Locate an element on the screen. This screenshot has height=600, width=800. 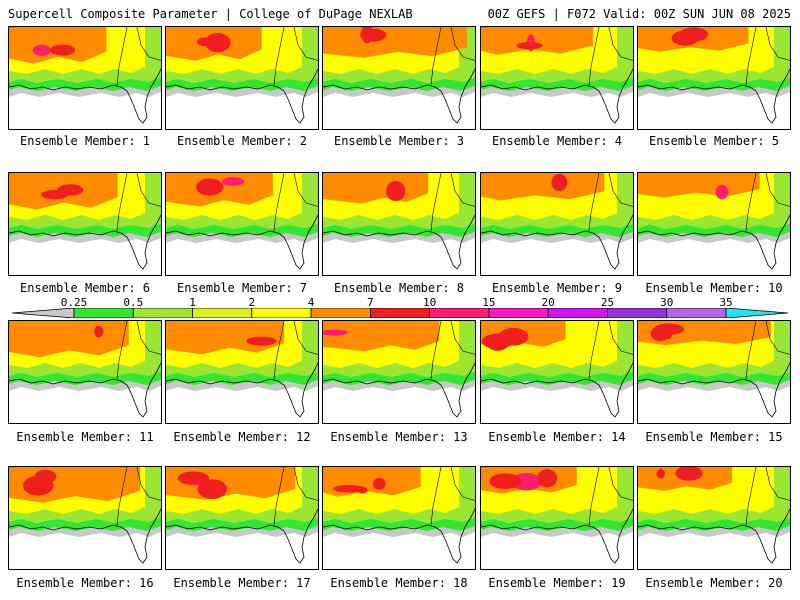
ensemble-member-label: Ensemble Member: 8 is located at coordinates (399, 288).